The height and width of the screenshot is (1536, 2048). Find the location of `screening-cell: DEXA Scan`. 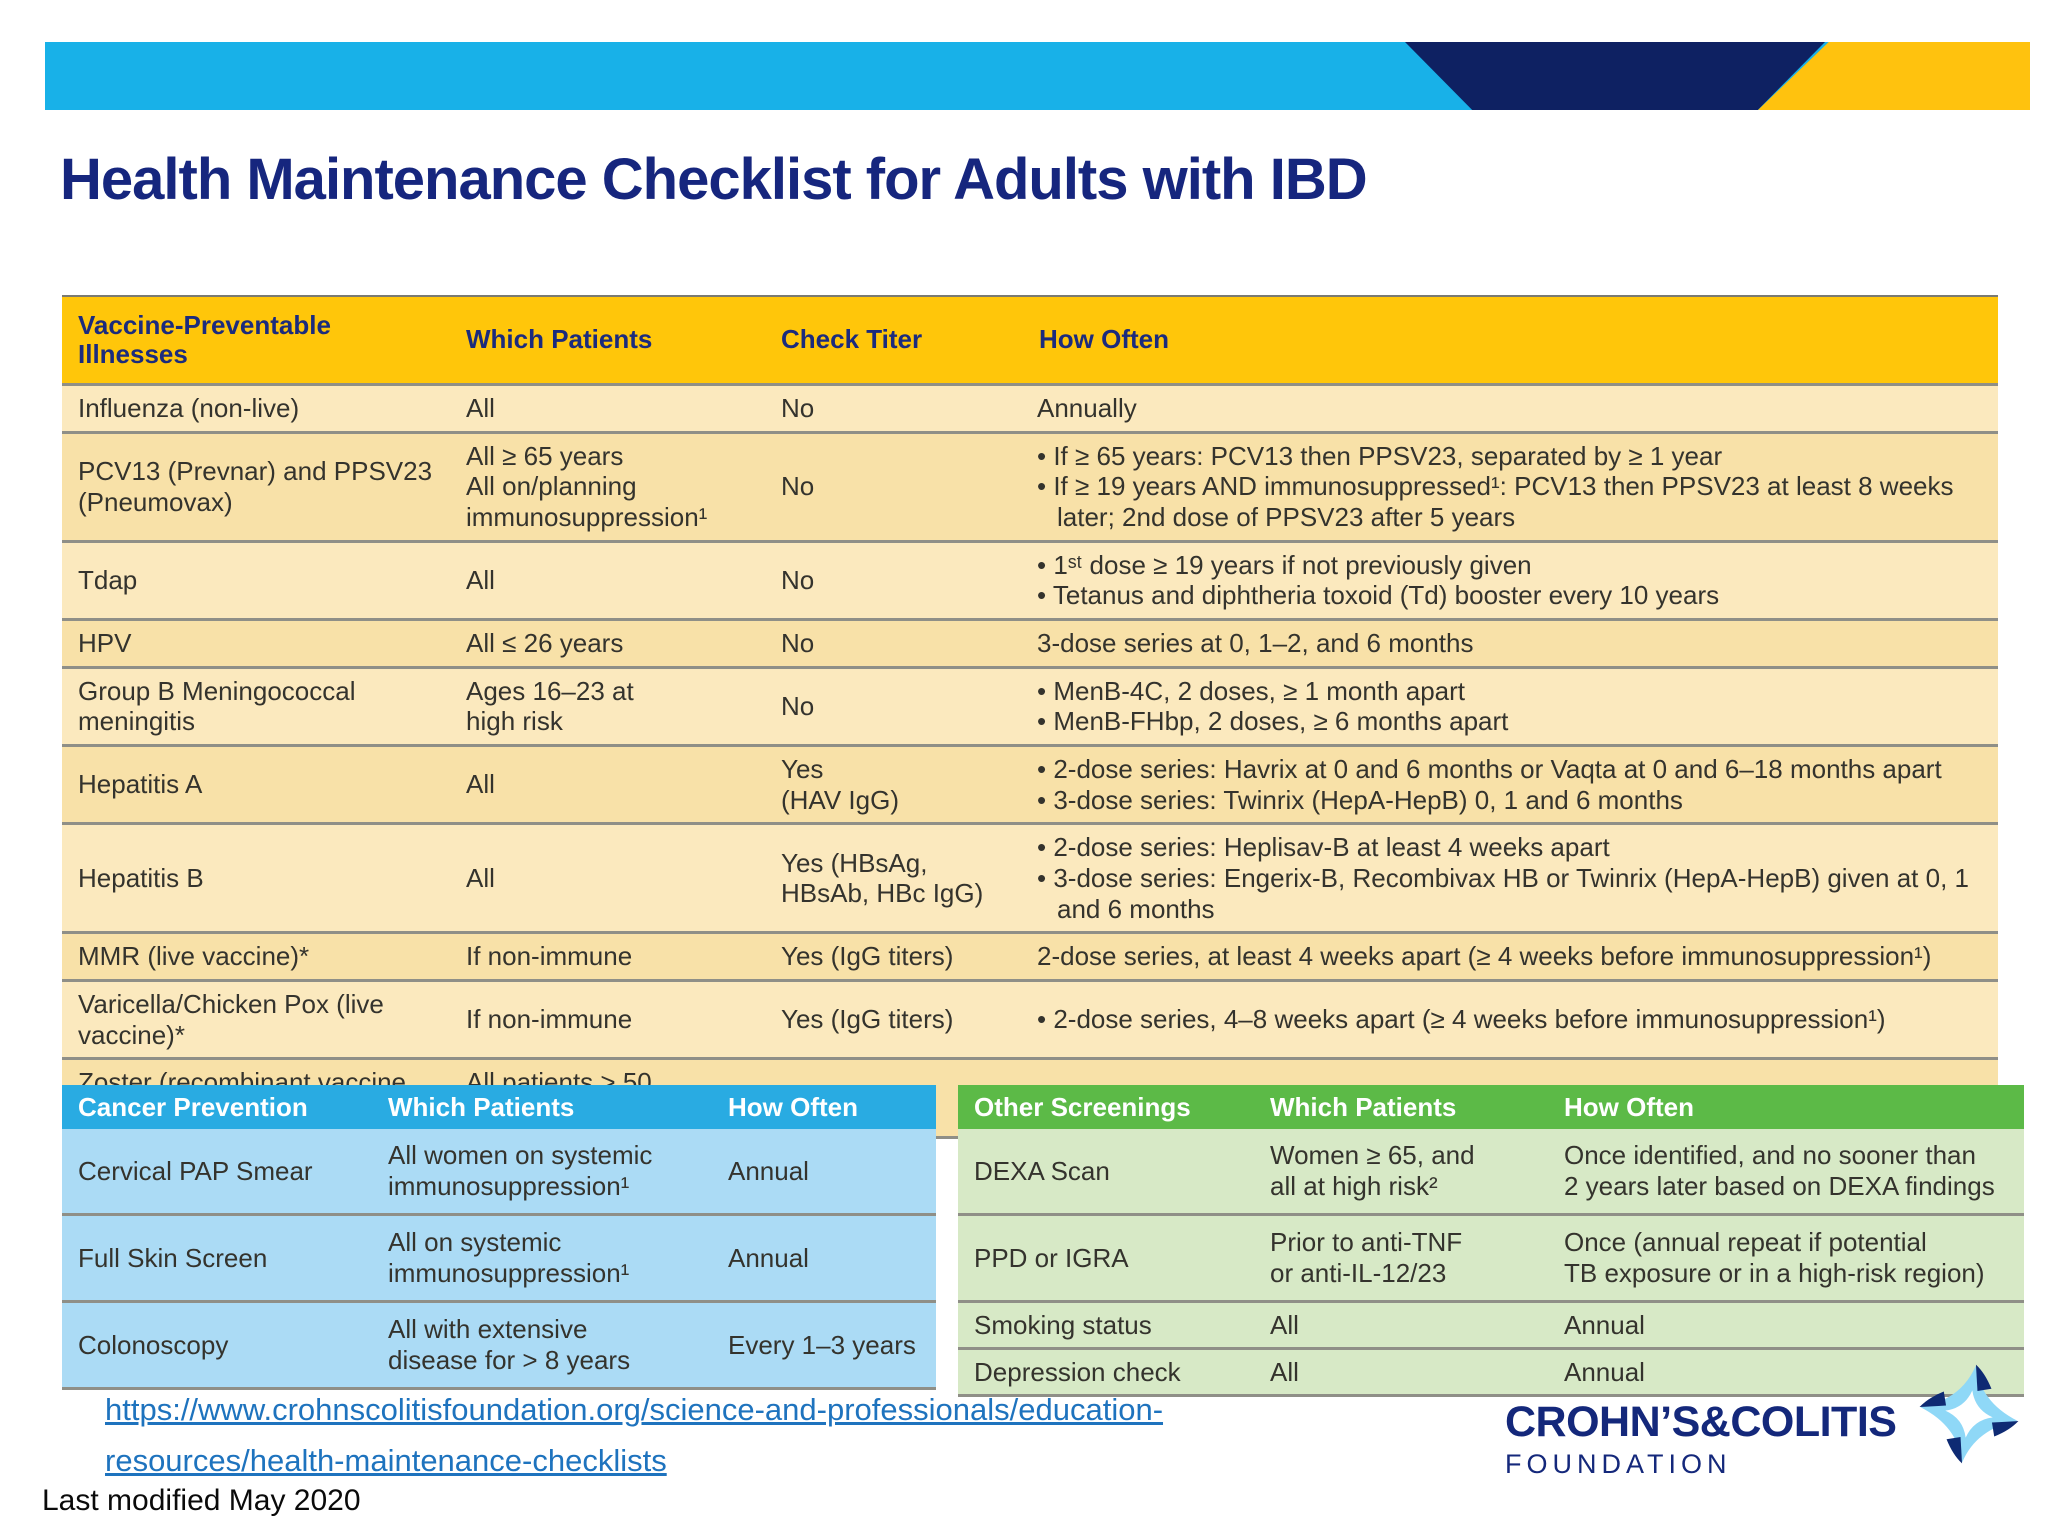

screening-cell: DEXA Scan is located at coordinates (1042, 1170).